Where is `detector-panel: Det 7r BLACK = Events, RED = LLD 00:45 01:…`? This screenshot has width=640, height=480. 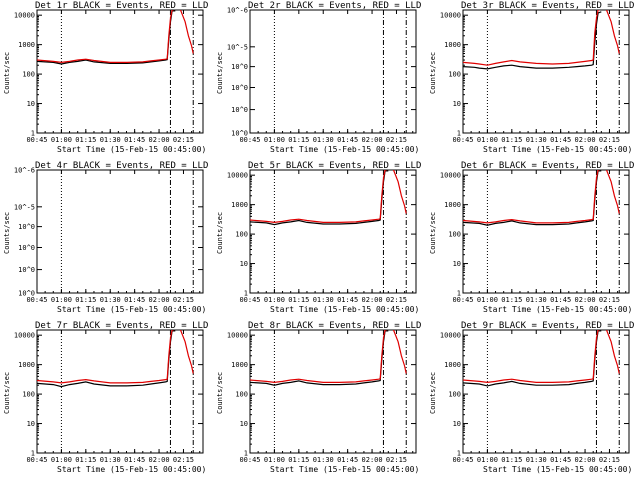 detector-panel: Det 7r BLACK = Events, RED = LLD 00:45 01:… is located at coordinates (106, 400).